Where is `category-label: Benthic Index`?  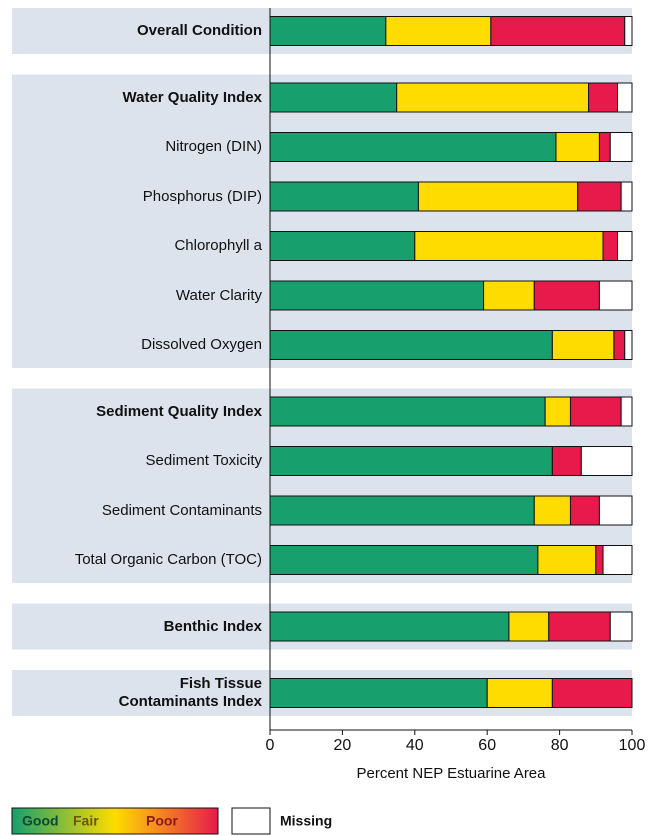 category-label: Benthic Index is located at coordinates (212, 626).